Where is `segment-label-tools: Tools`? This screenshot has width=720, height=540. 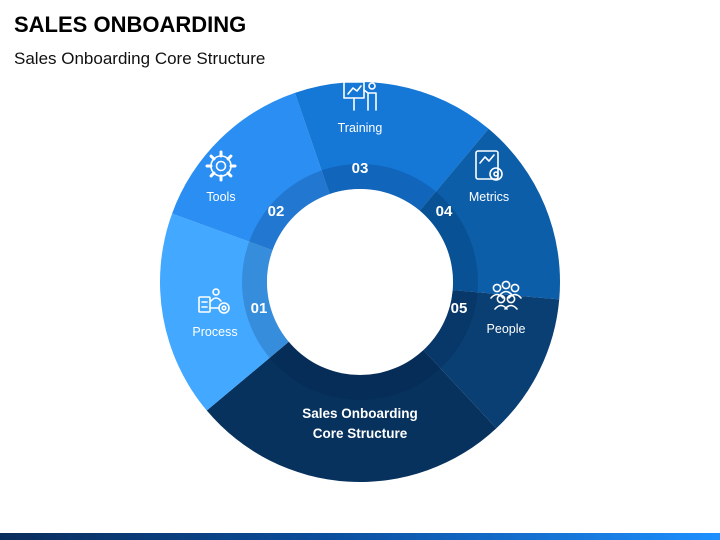
segment-label-tools: Tools is located at coordinates (220, 197).